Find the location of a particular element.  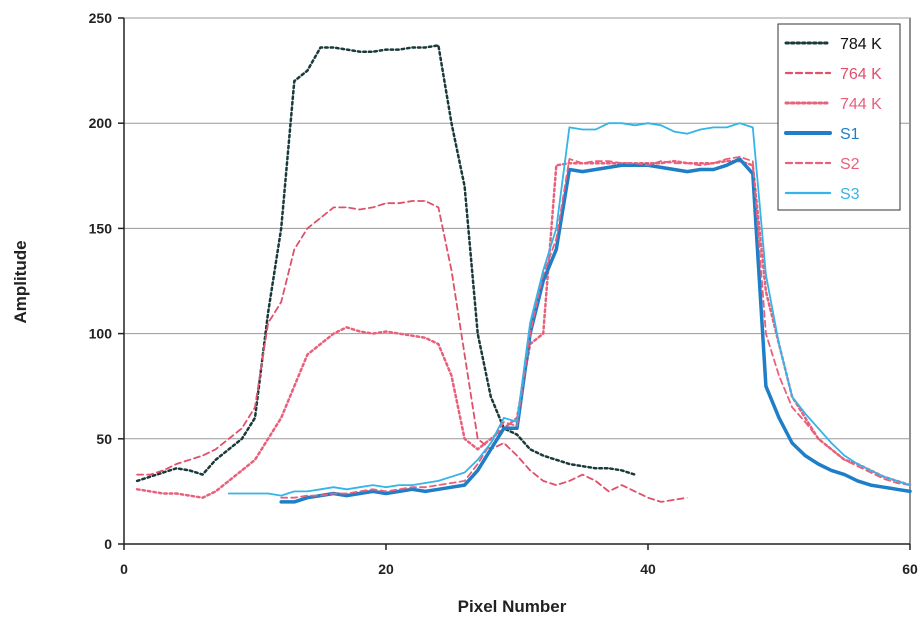

legend: 784 K 764 K 744 K S1 S2 S3 is located at coordinates (839, 117).